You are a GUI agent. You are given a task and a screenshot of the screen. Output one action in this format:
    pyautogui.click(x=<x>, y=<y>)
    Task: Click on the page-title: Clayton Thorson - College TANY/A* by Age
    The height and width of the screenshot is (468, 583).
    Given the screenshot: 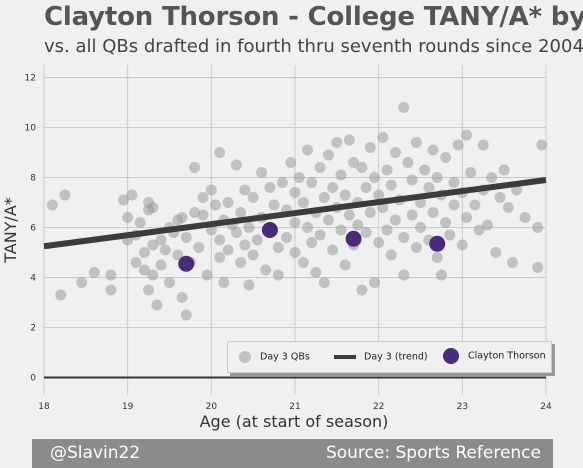 What is the action you would take?
    pyautogui.click(x=313, y=17)
    